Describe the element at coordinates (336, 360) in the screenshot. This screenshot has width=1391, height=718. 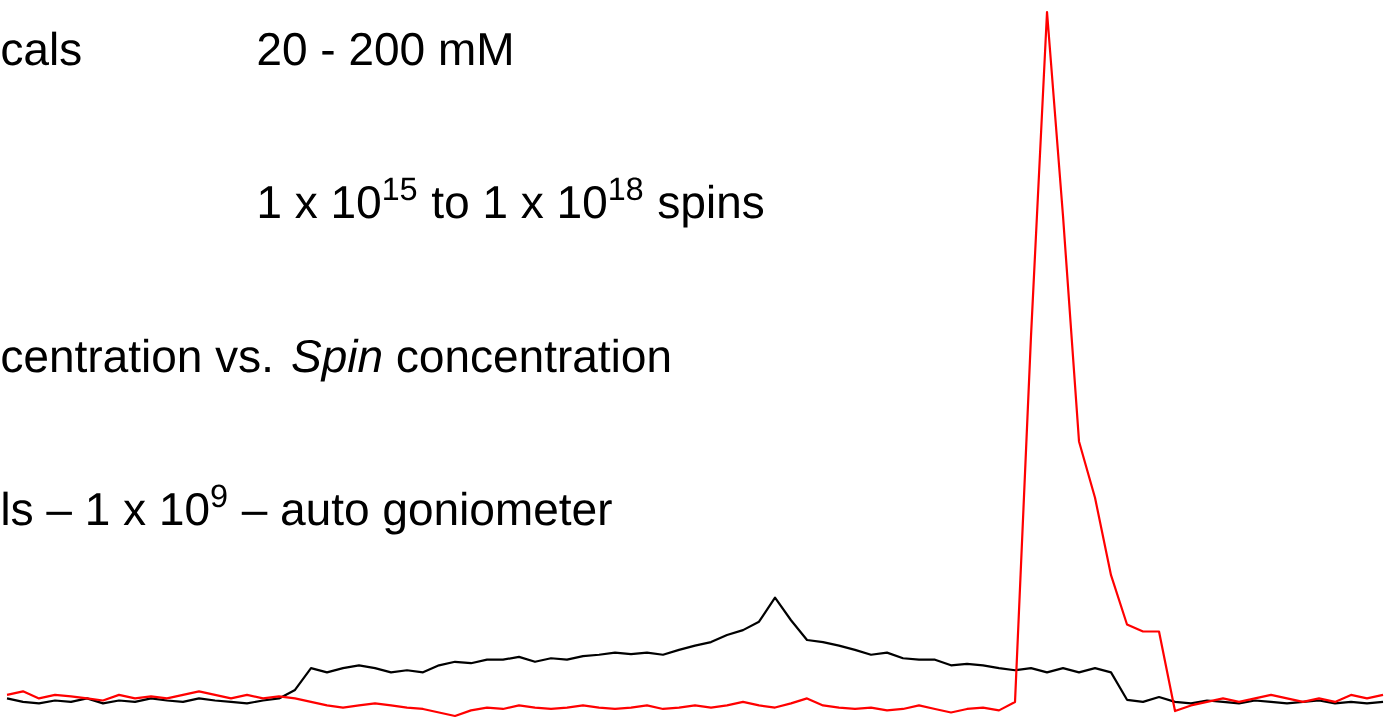
I see `annotation: centration vs. Spin concentration` at that location.